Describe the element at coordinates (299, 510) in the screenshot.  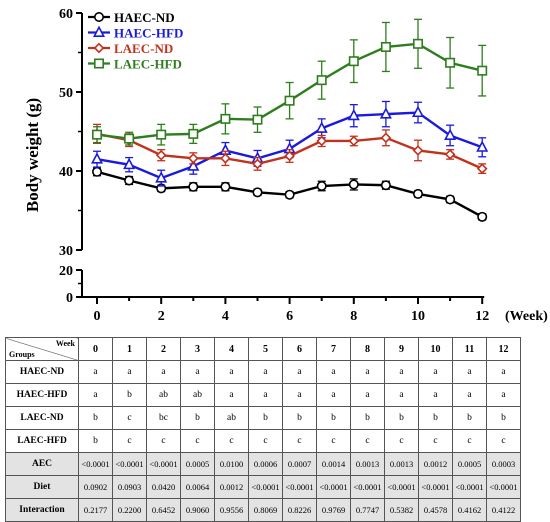
I see `table-cell: 0.8226` at that location.